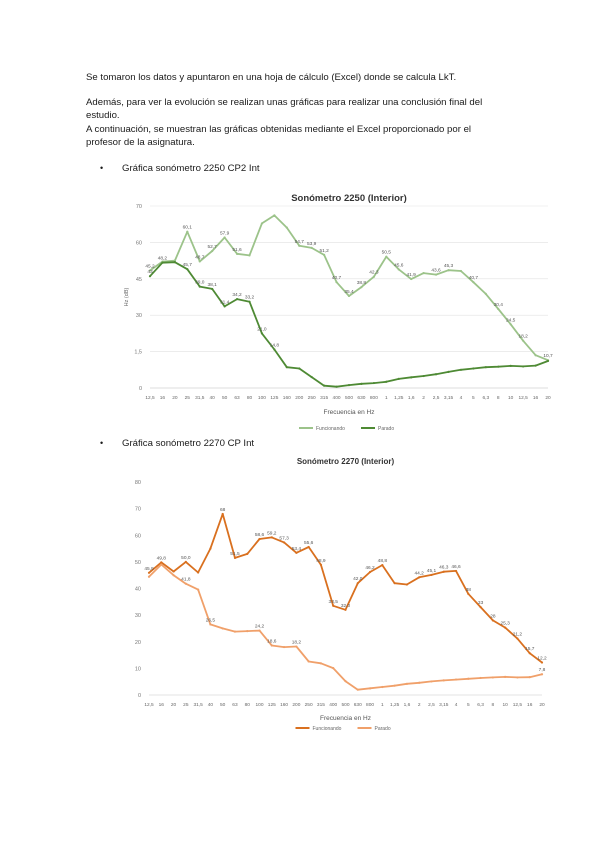  I want to click on x-tick-label: 6,3, so click(480, 705).